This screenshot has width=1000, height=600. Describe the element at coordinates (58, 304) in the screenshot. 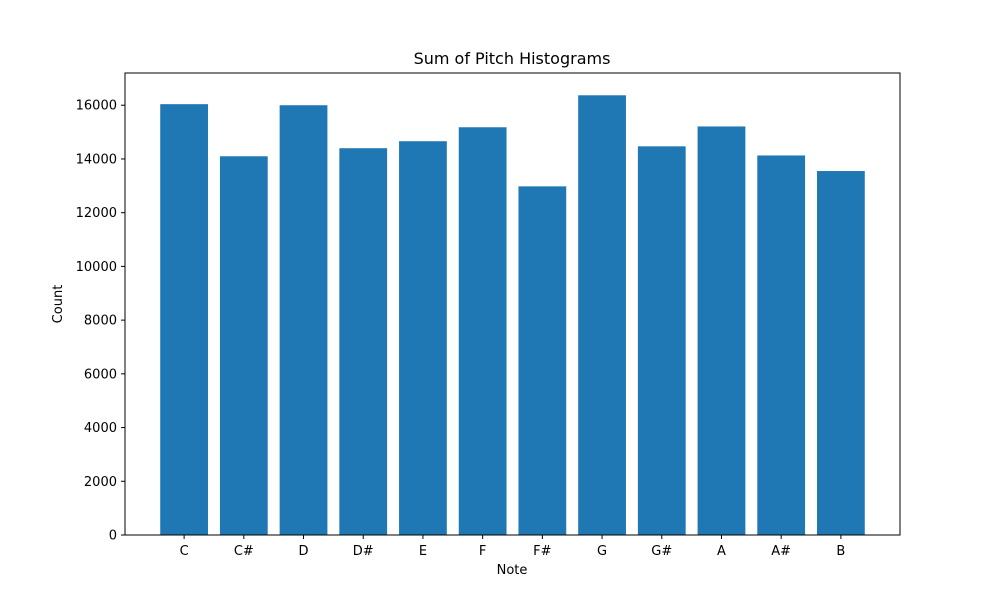

I see `y-axis-label: Count` at that location.